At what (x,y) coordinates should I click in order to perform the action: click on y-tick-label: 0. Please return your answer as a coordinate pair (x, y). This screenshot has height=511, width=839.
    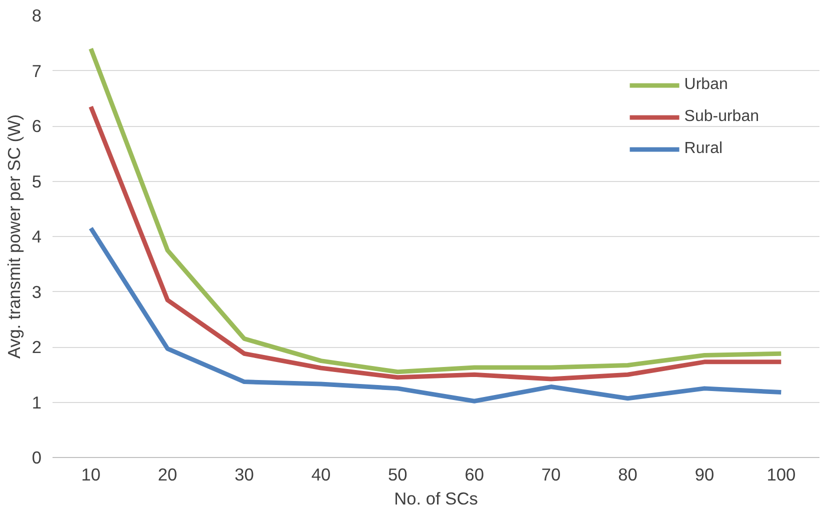
    Looking at the image, I should click on (37, 458).